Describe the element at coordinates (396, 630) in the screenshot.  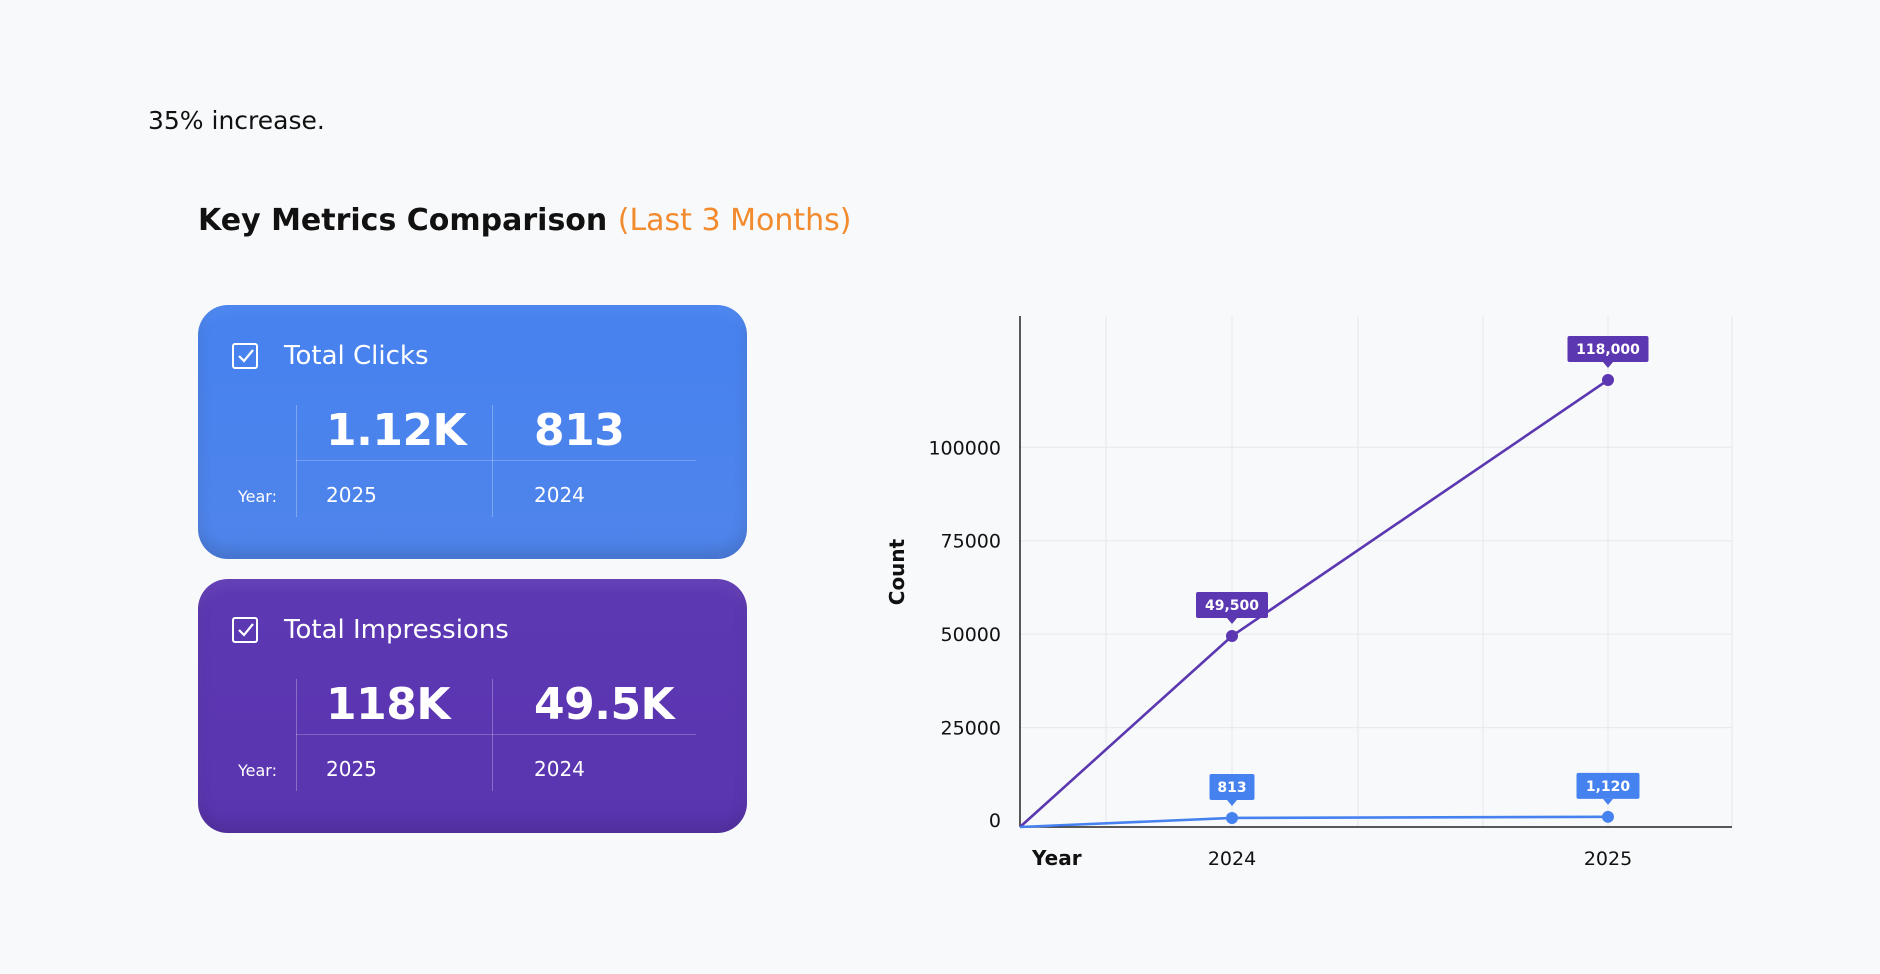
I see `card-title: Total Impressions` at that location.